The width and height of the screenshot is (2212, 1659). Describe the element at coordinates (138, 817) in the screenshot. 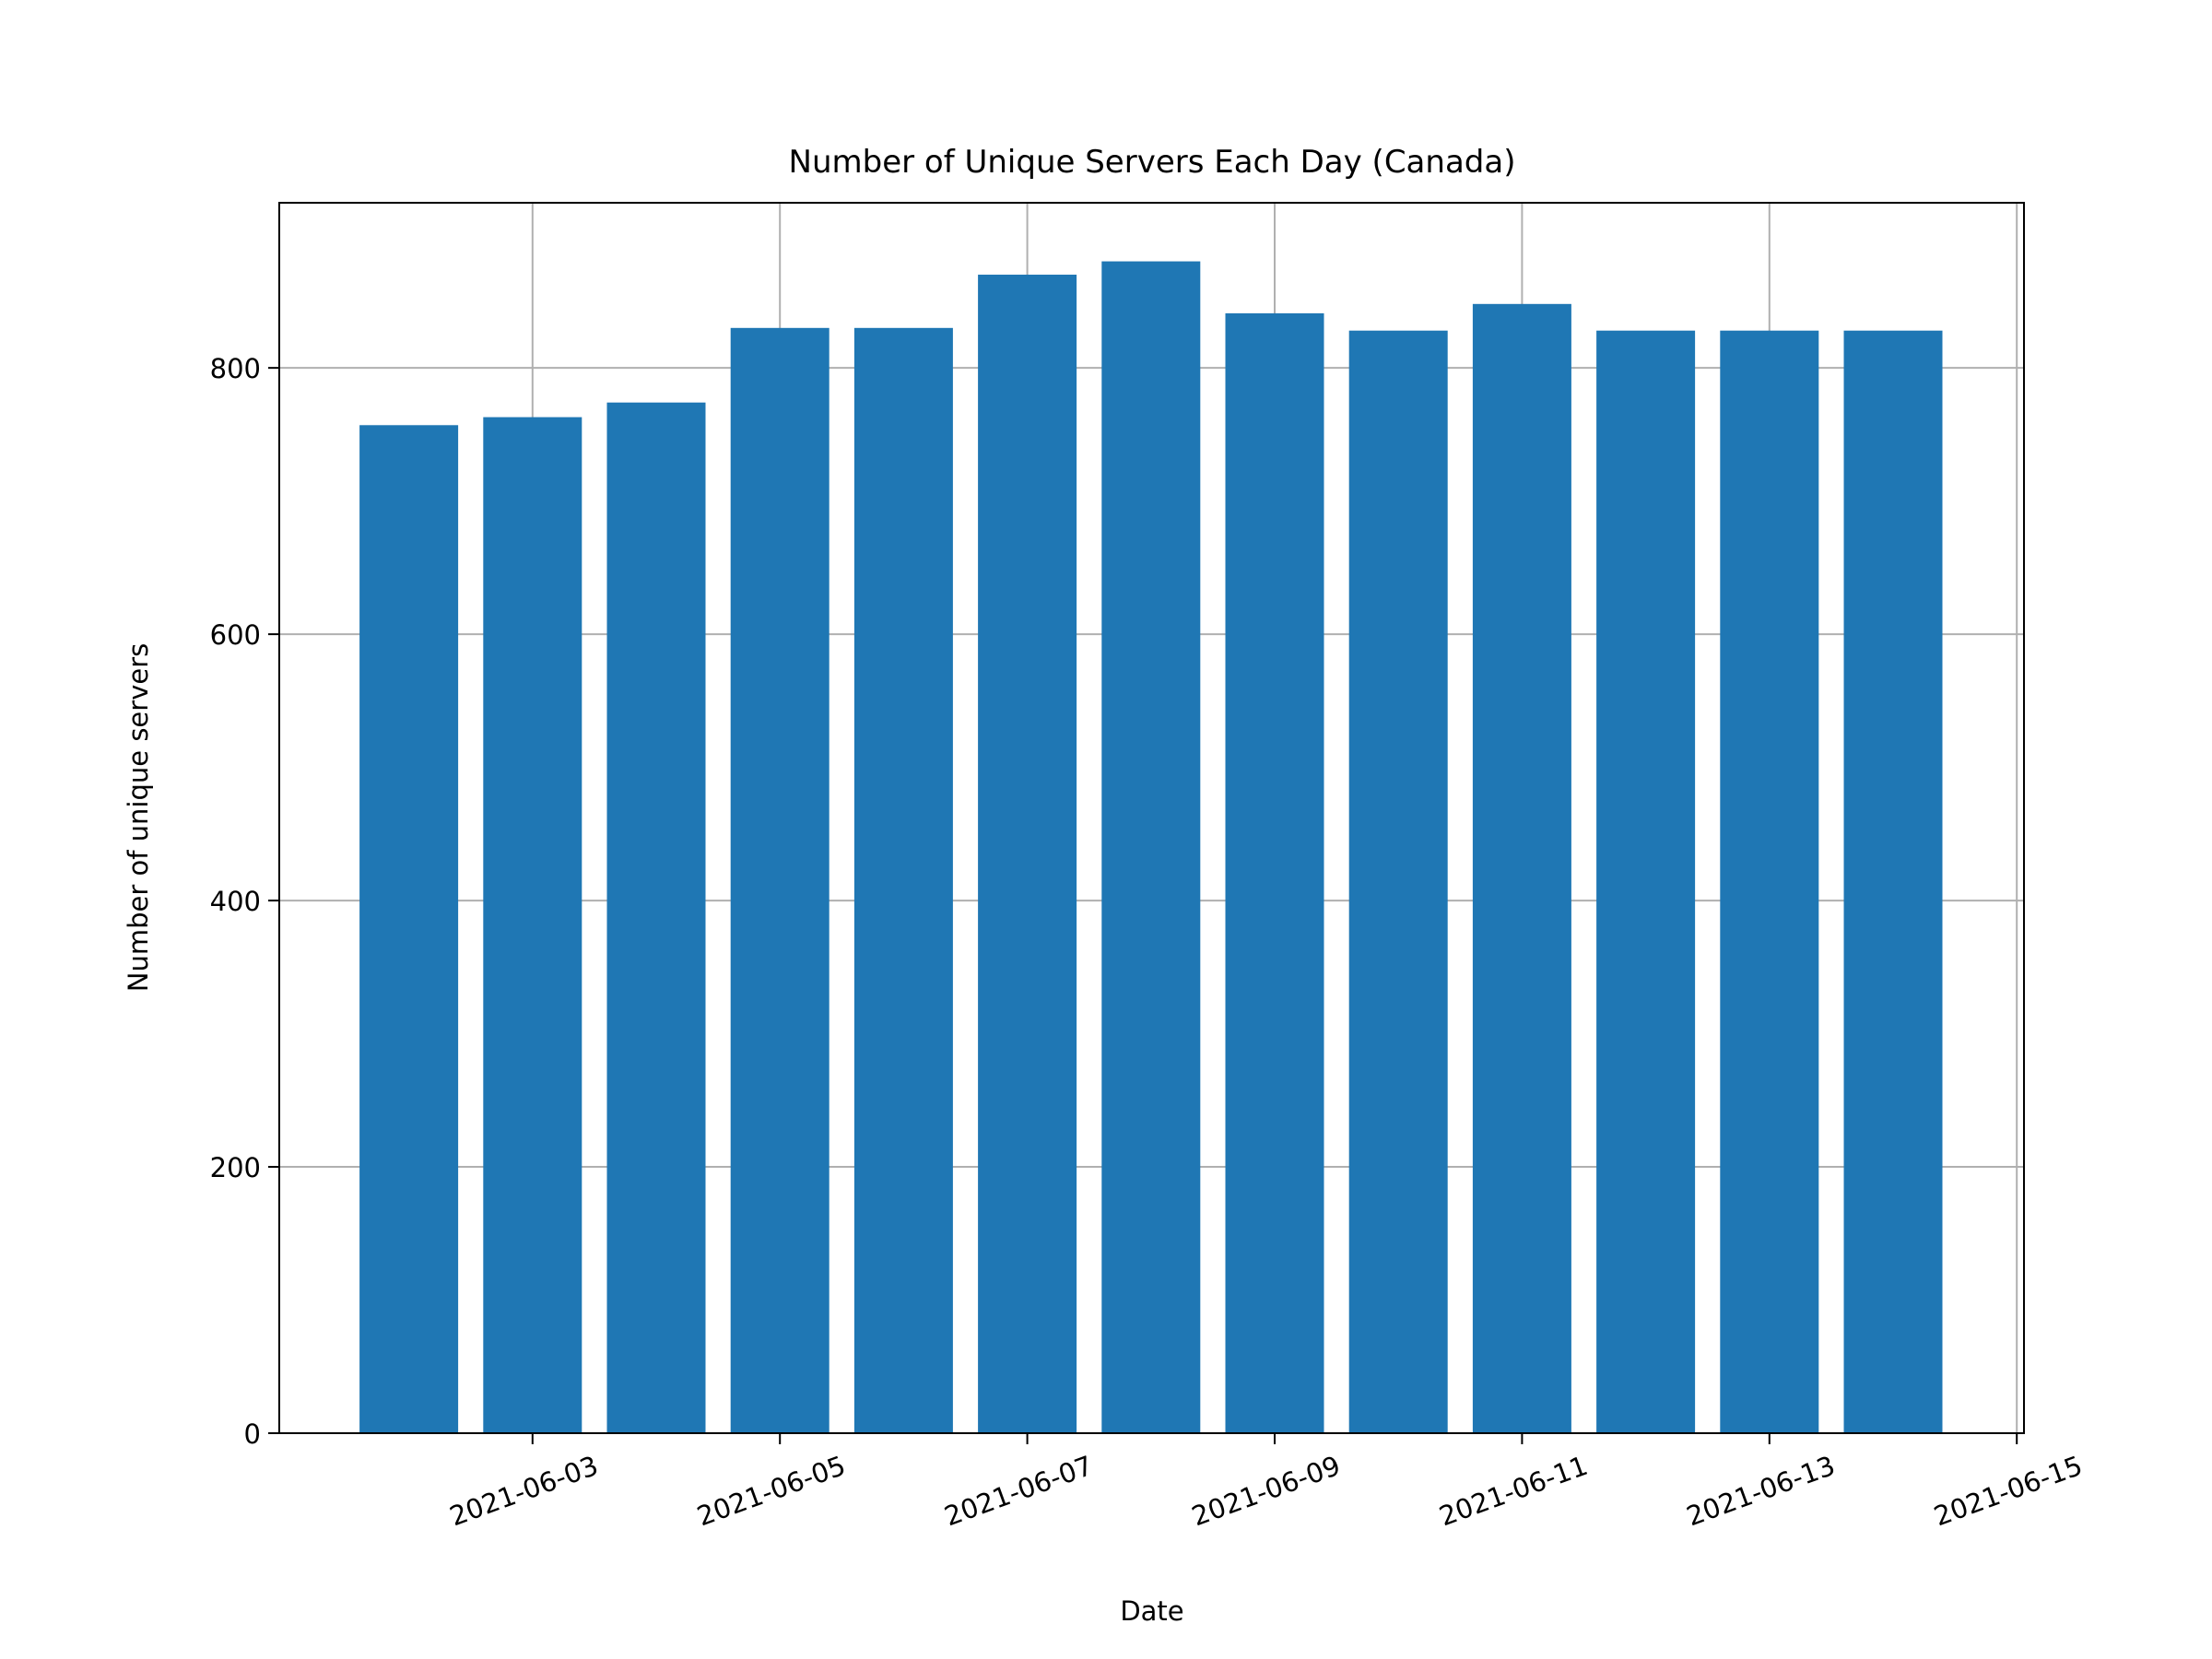

I see `y-axis-label: Number of unique servers` at that location.